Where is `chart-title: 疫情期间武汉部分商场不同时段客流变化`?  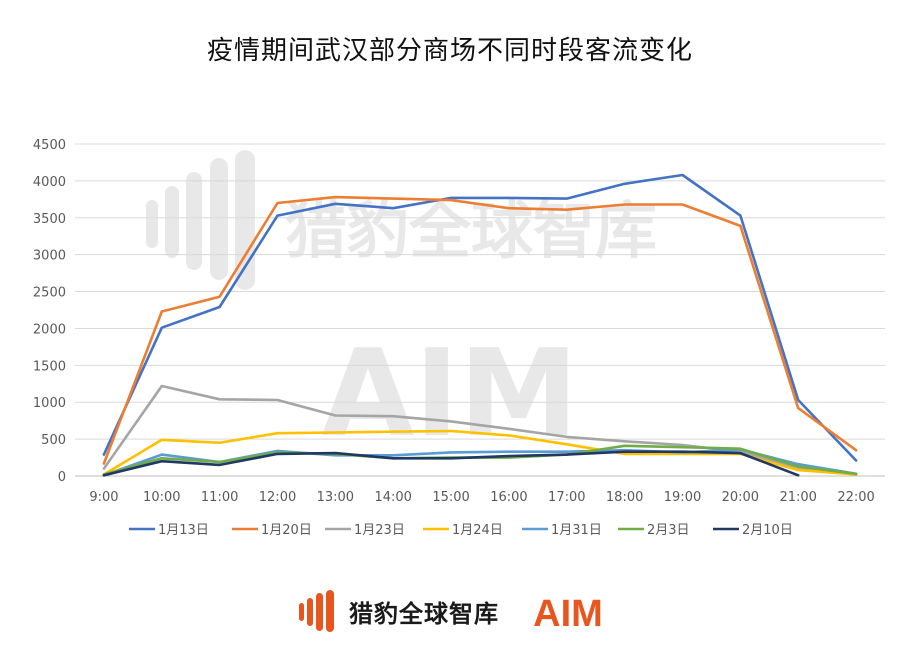 chart-title: 疫情期间武汉部分商场不同时段客流变化 is located at coordinates (449, 51).